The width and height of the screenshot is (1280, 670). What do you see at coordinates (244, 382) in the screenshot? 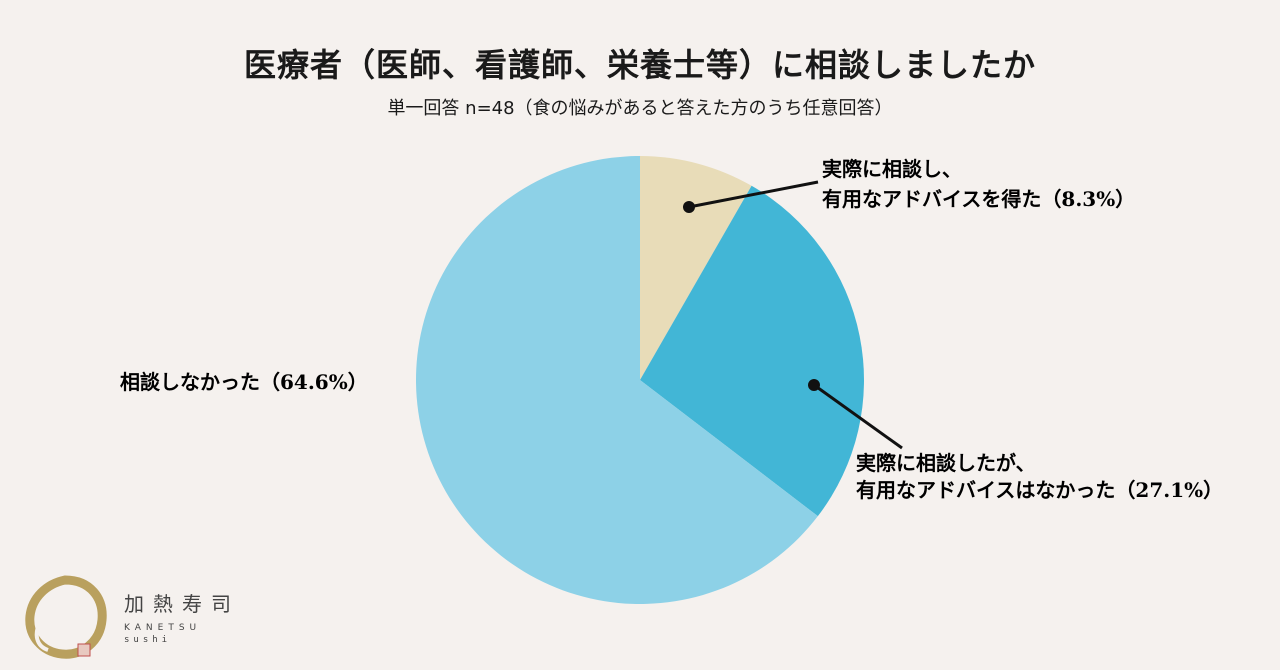
I see `slice-label-3-line-1: 相談しなかった（64.6%）` at bounding box center [244, 382].